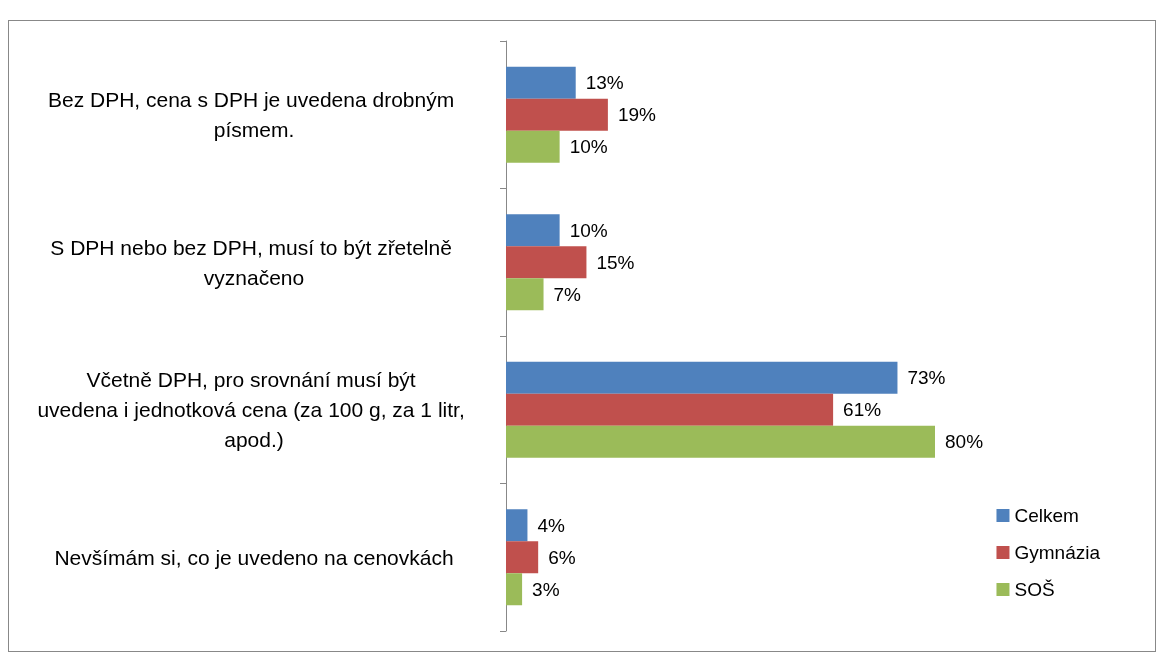 The height and width of the screenshot is (657, 1164). What do you see at coordinates (546, 589) in the screenshot?
I see `data-label: 3%` at bounding box center [546, 589].